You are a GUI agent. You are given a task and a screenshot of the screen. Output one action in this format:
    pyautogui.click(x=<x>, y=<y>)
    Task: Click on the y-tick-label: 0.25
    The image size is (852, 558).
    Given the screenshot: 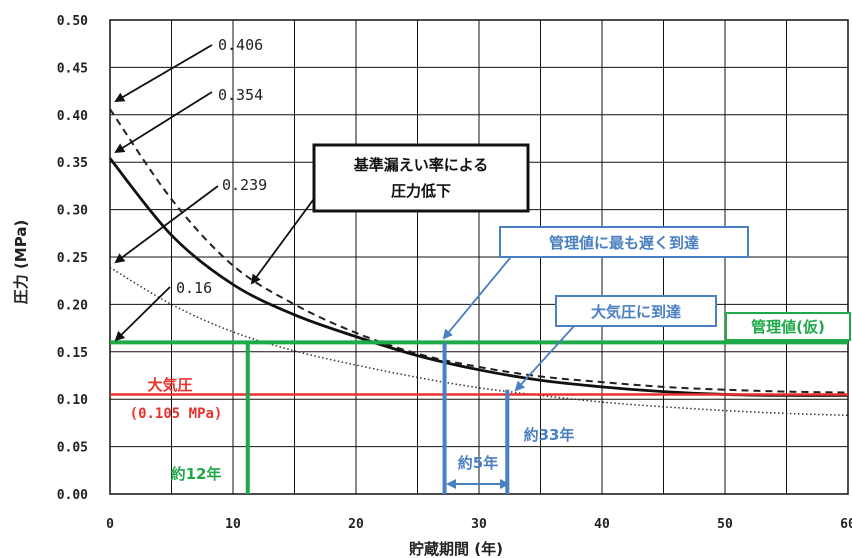 What is the action you would take?
    pyautogui.click(x=72, y=258)
    